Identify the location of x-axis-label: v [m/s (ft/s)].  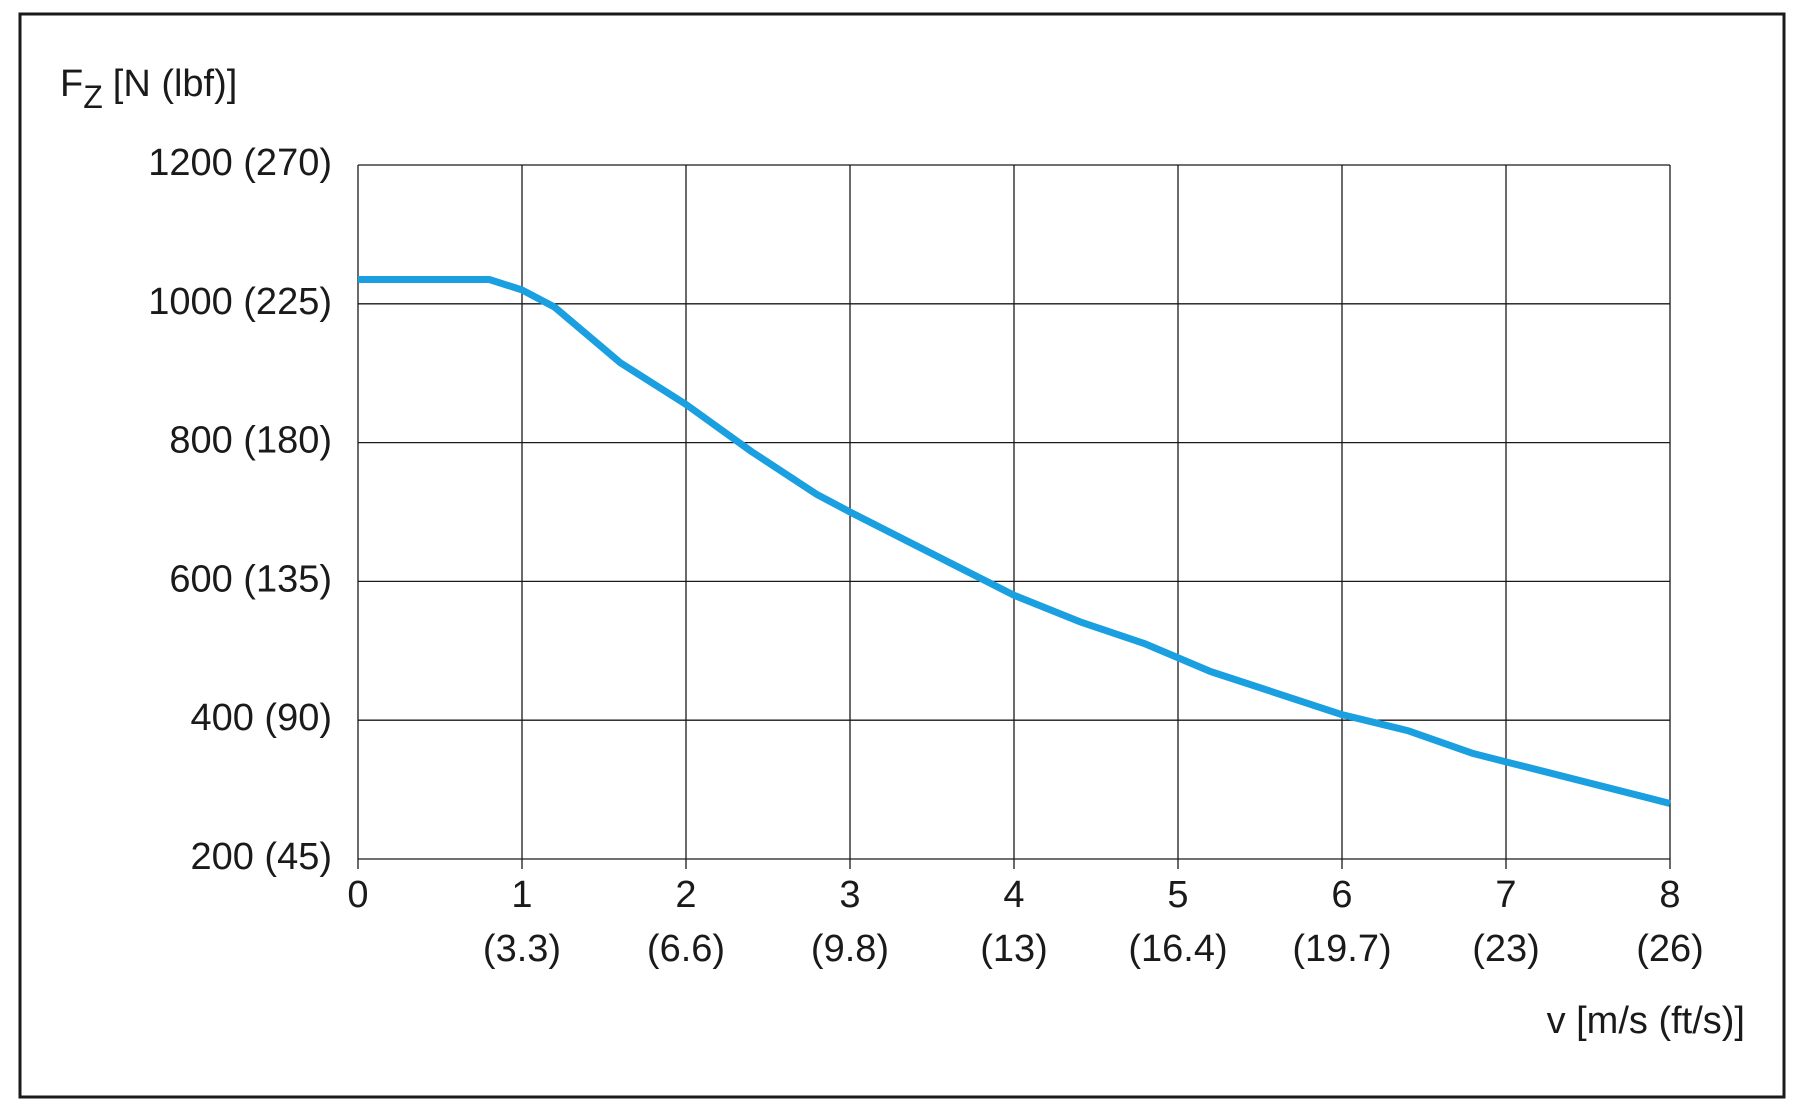
(1646, 1021).